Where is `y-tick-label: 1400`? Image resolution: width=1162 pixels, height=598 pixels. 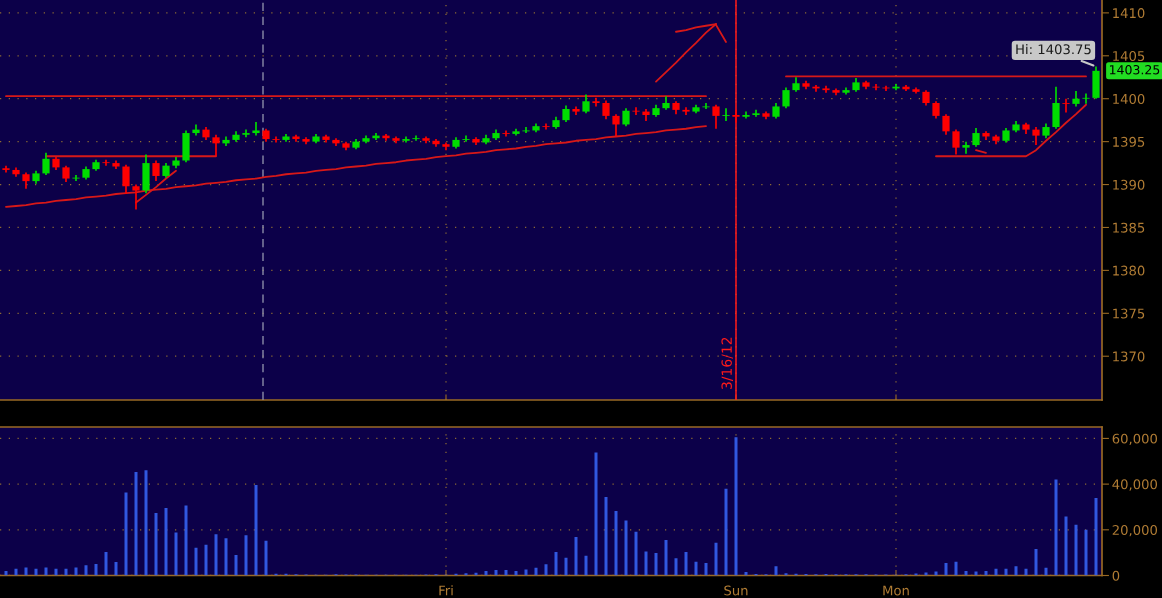 y-tick-label: 1400 is located at coordinates (1129, 98).